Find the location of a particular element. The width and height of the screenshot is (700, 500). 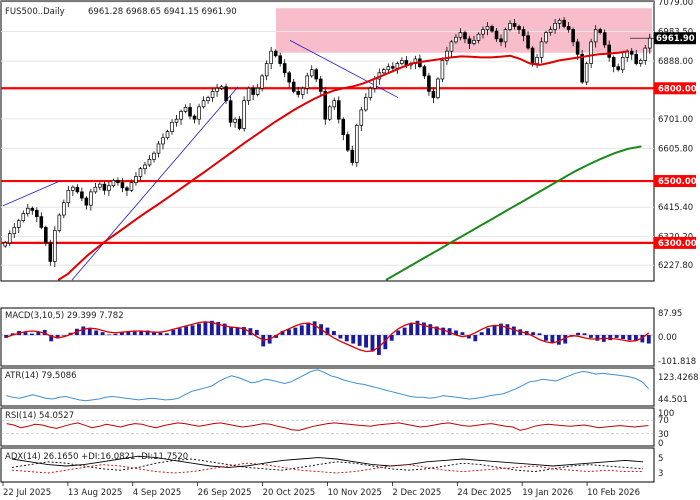

date-tick-label: 24 Dec 2025 is located at coordinates (484, 493).